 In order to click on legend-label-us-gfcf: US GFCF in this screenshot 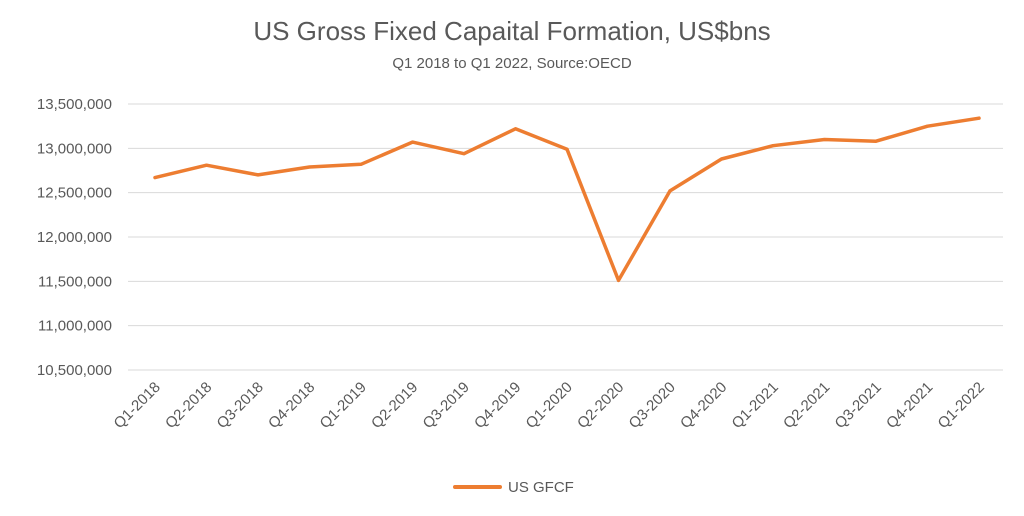, I will do `click(541, 487)`.